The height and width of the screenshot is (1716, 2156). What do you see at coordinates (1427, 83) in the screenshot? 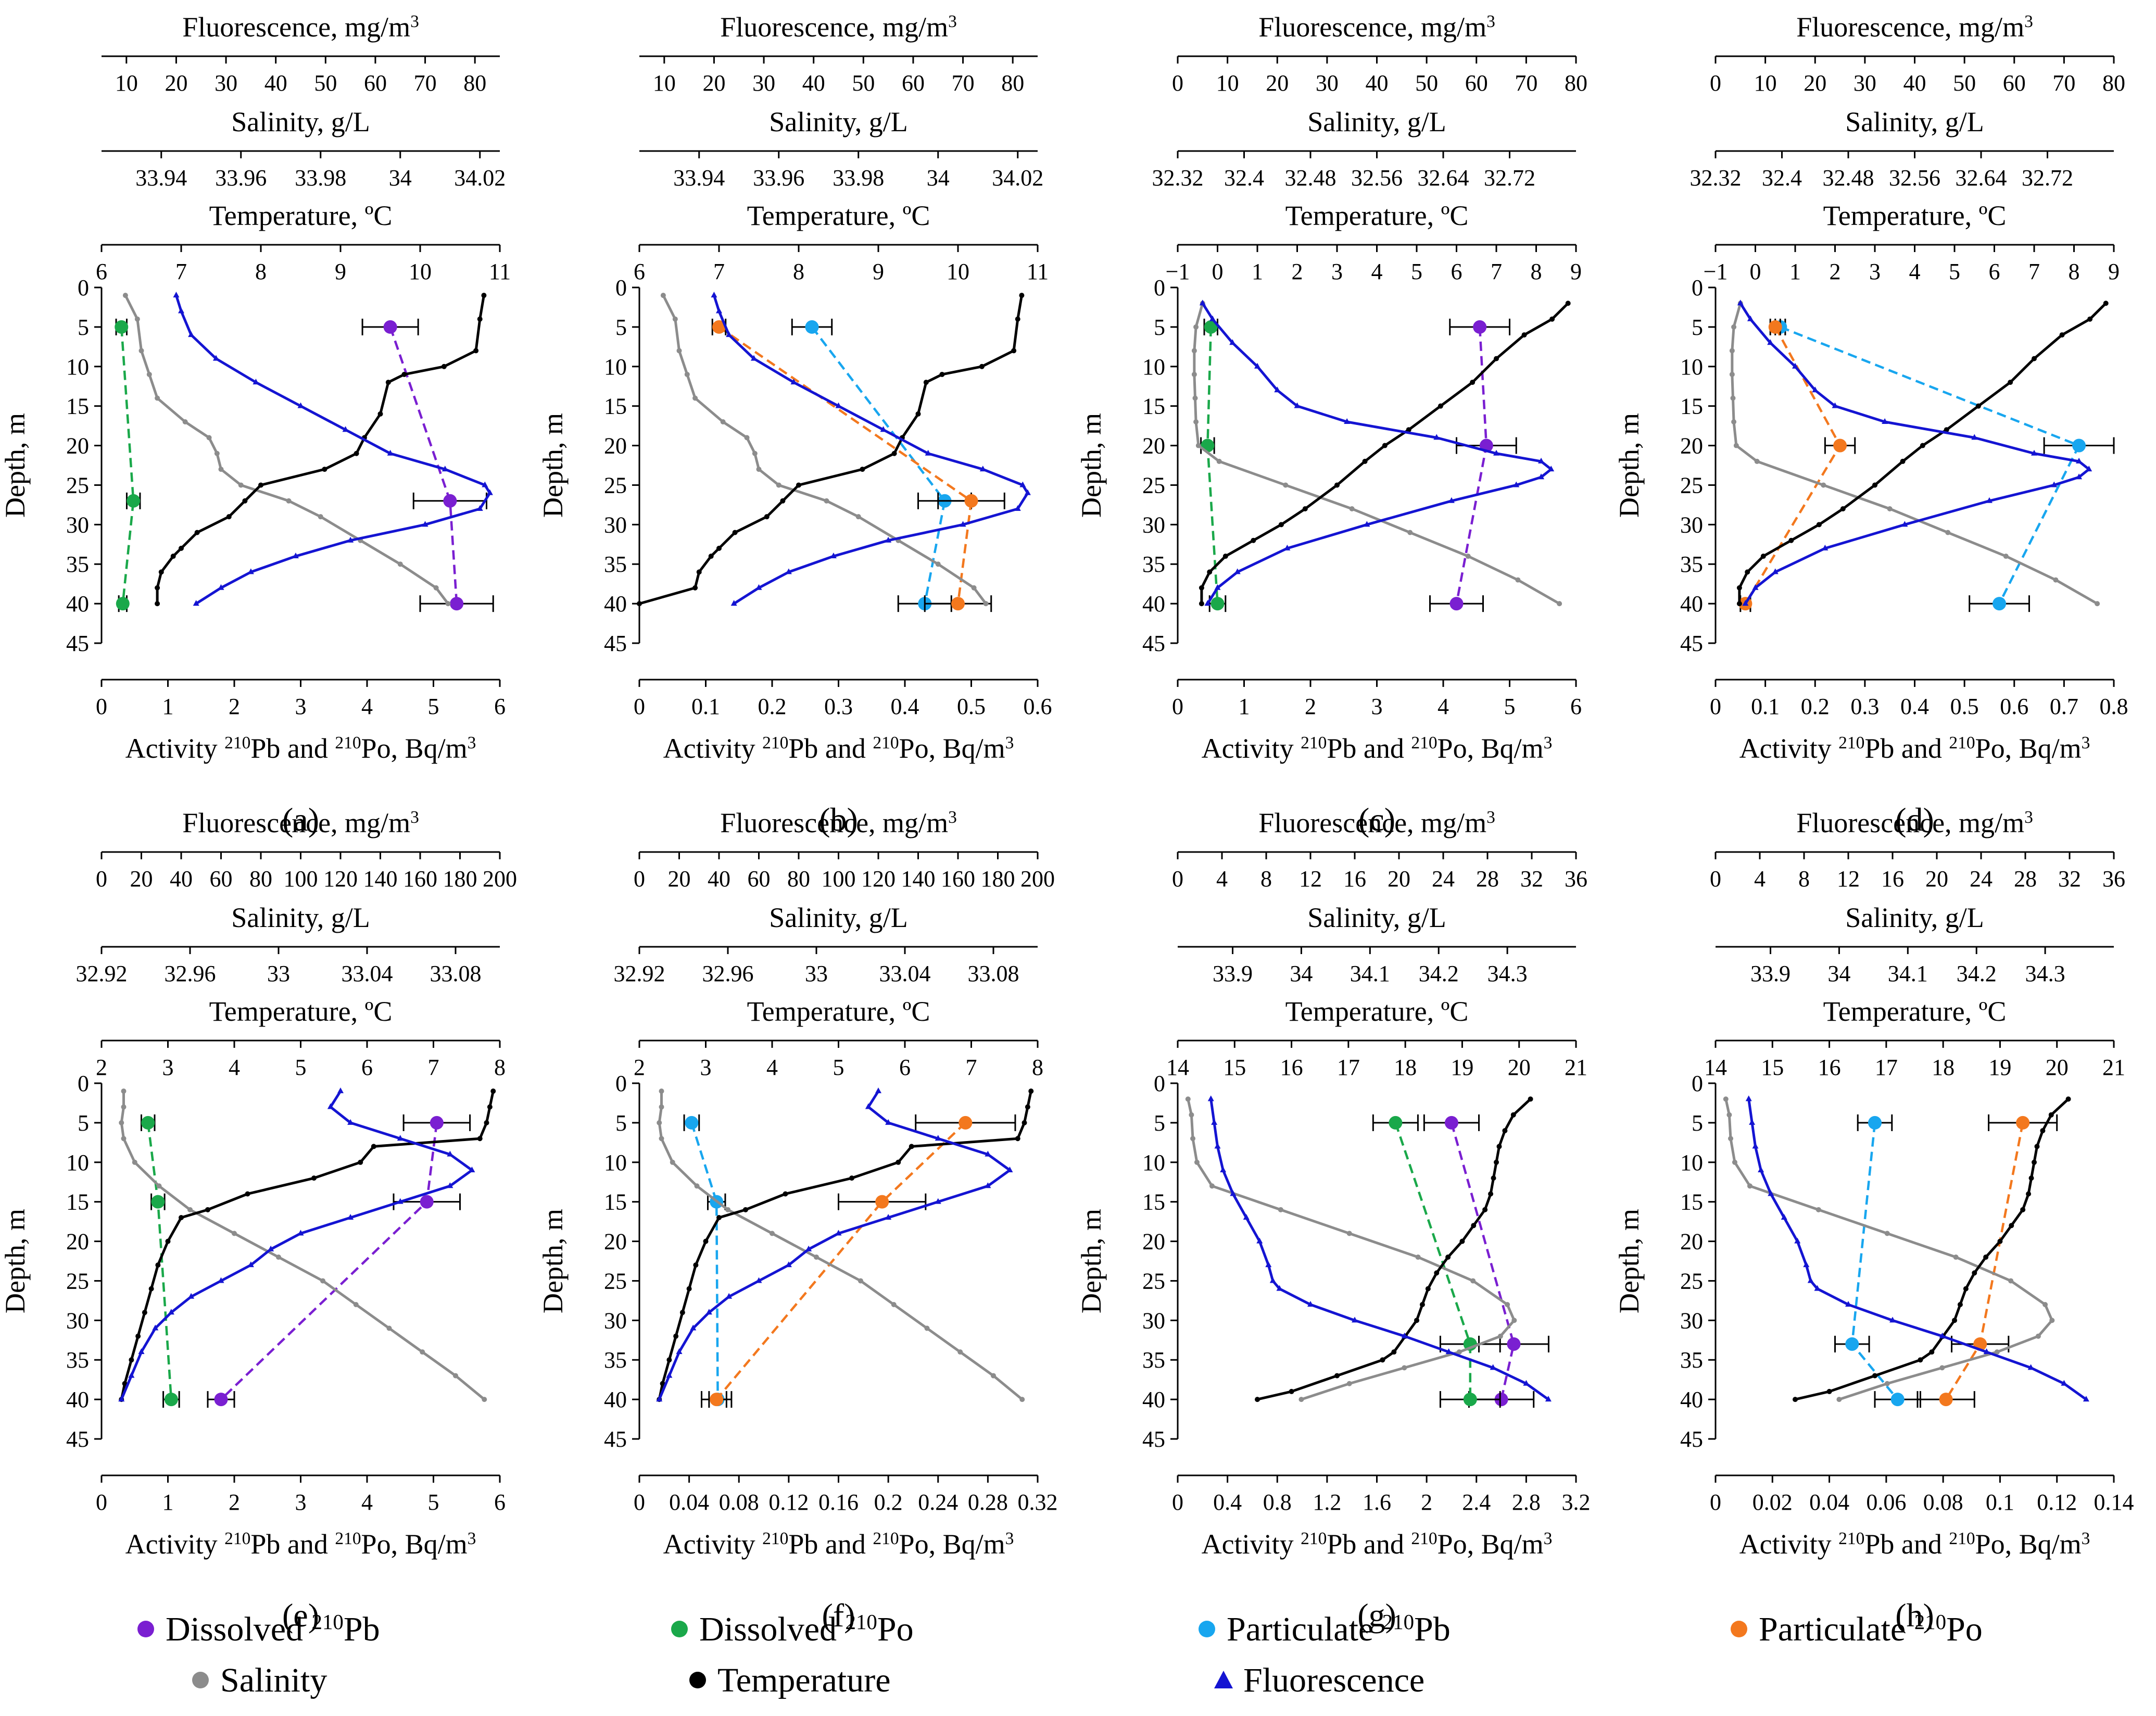
I see `top-tick-label: 50` at bounding box center [1427, 83].